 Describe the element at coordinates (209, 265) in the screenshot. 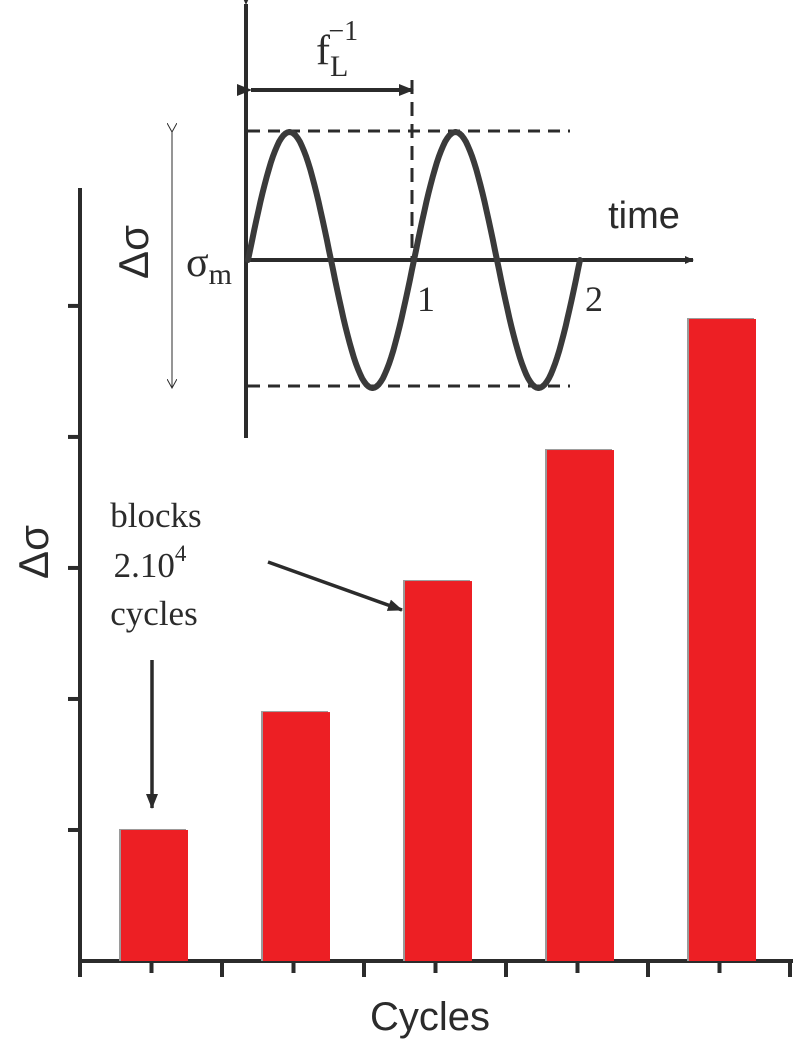

I see `inset-mean-label: σm` at that location.